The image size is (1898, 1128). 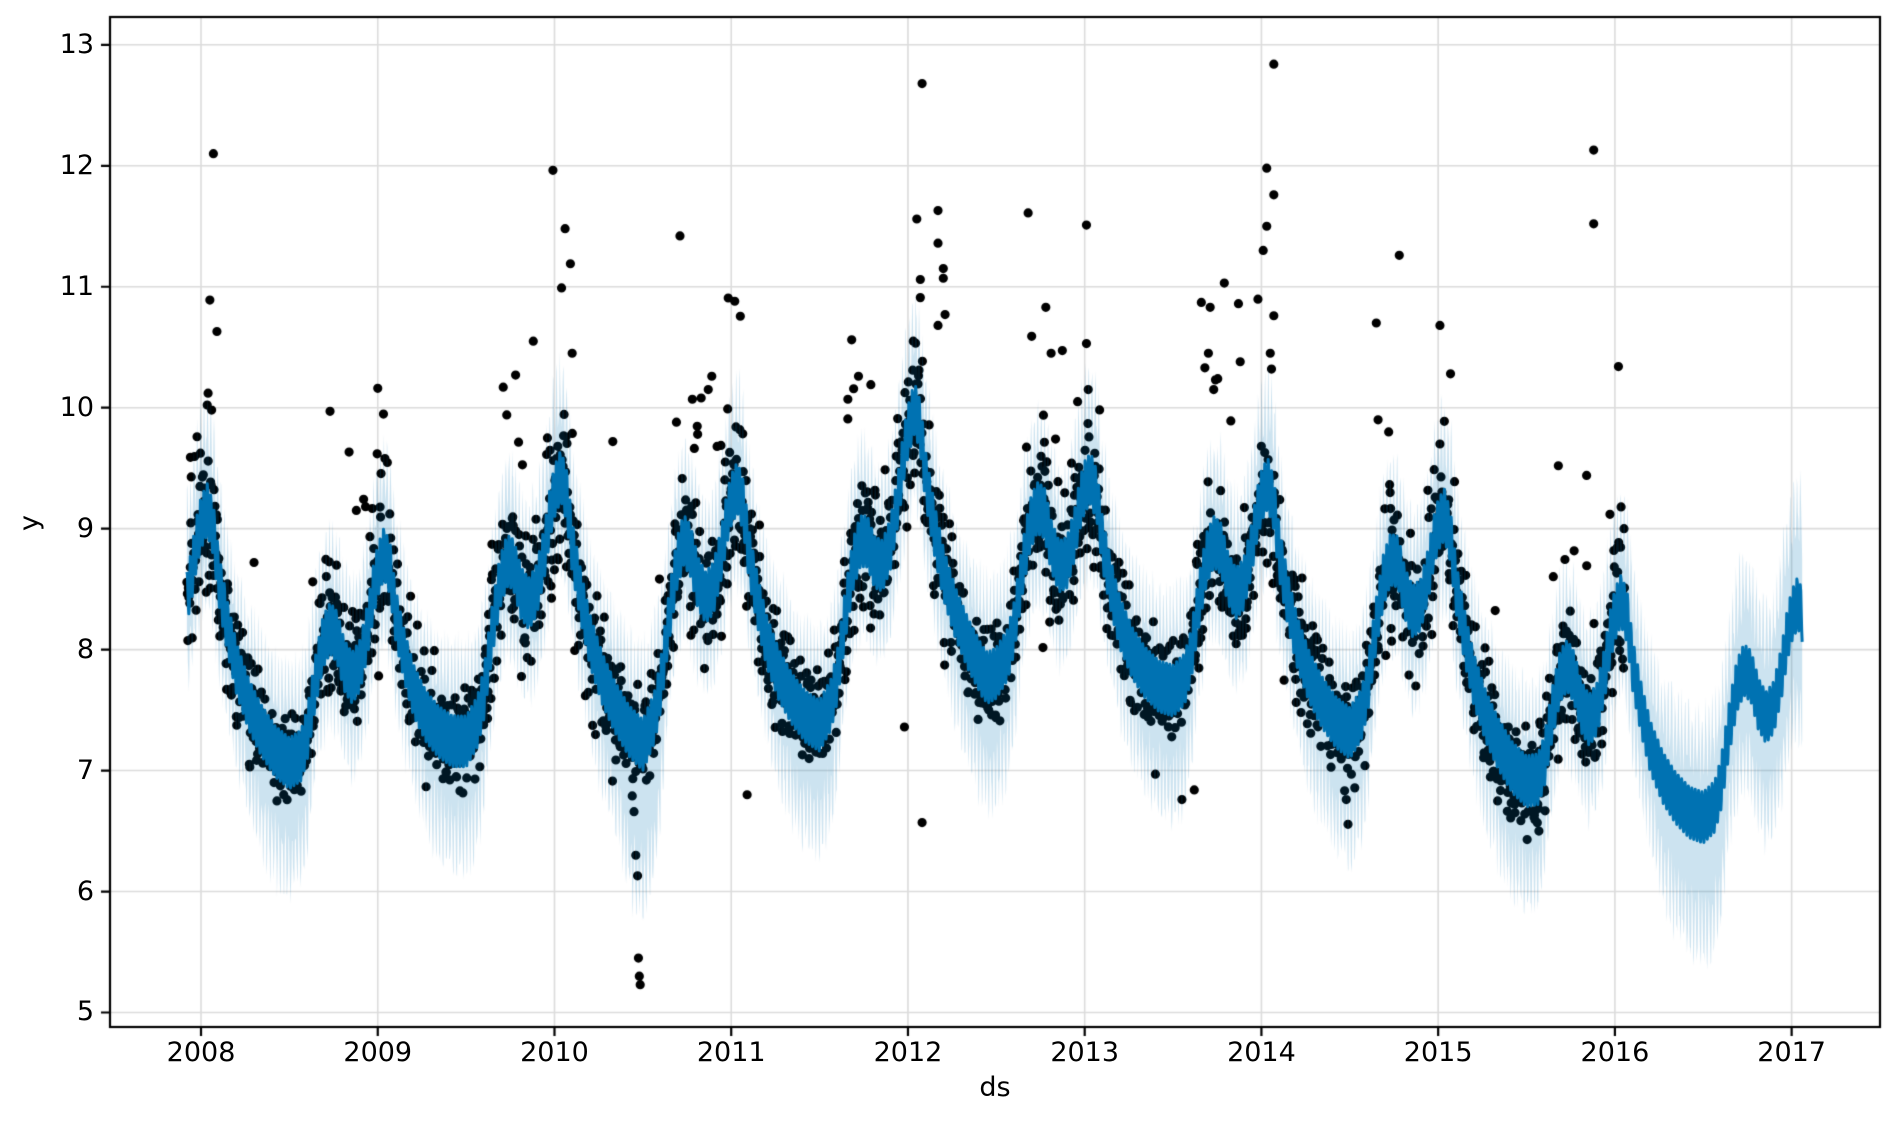 I want to click on x-tick-label: 2012, so click(x=908, y=1052).